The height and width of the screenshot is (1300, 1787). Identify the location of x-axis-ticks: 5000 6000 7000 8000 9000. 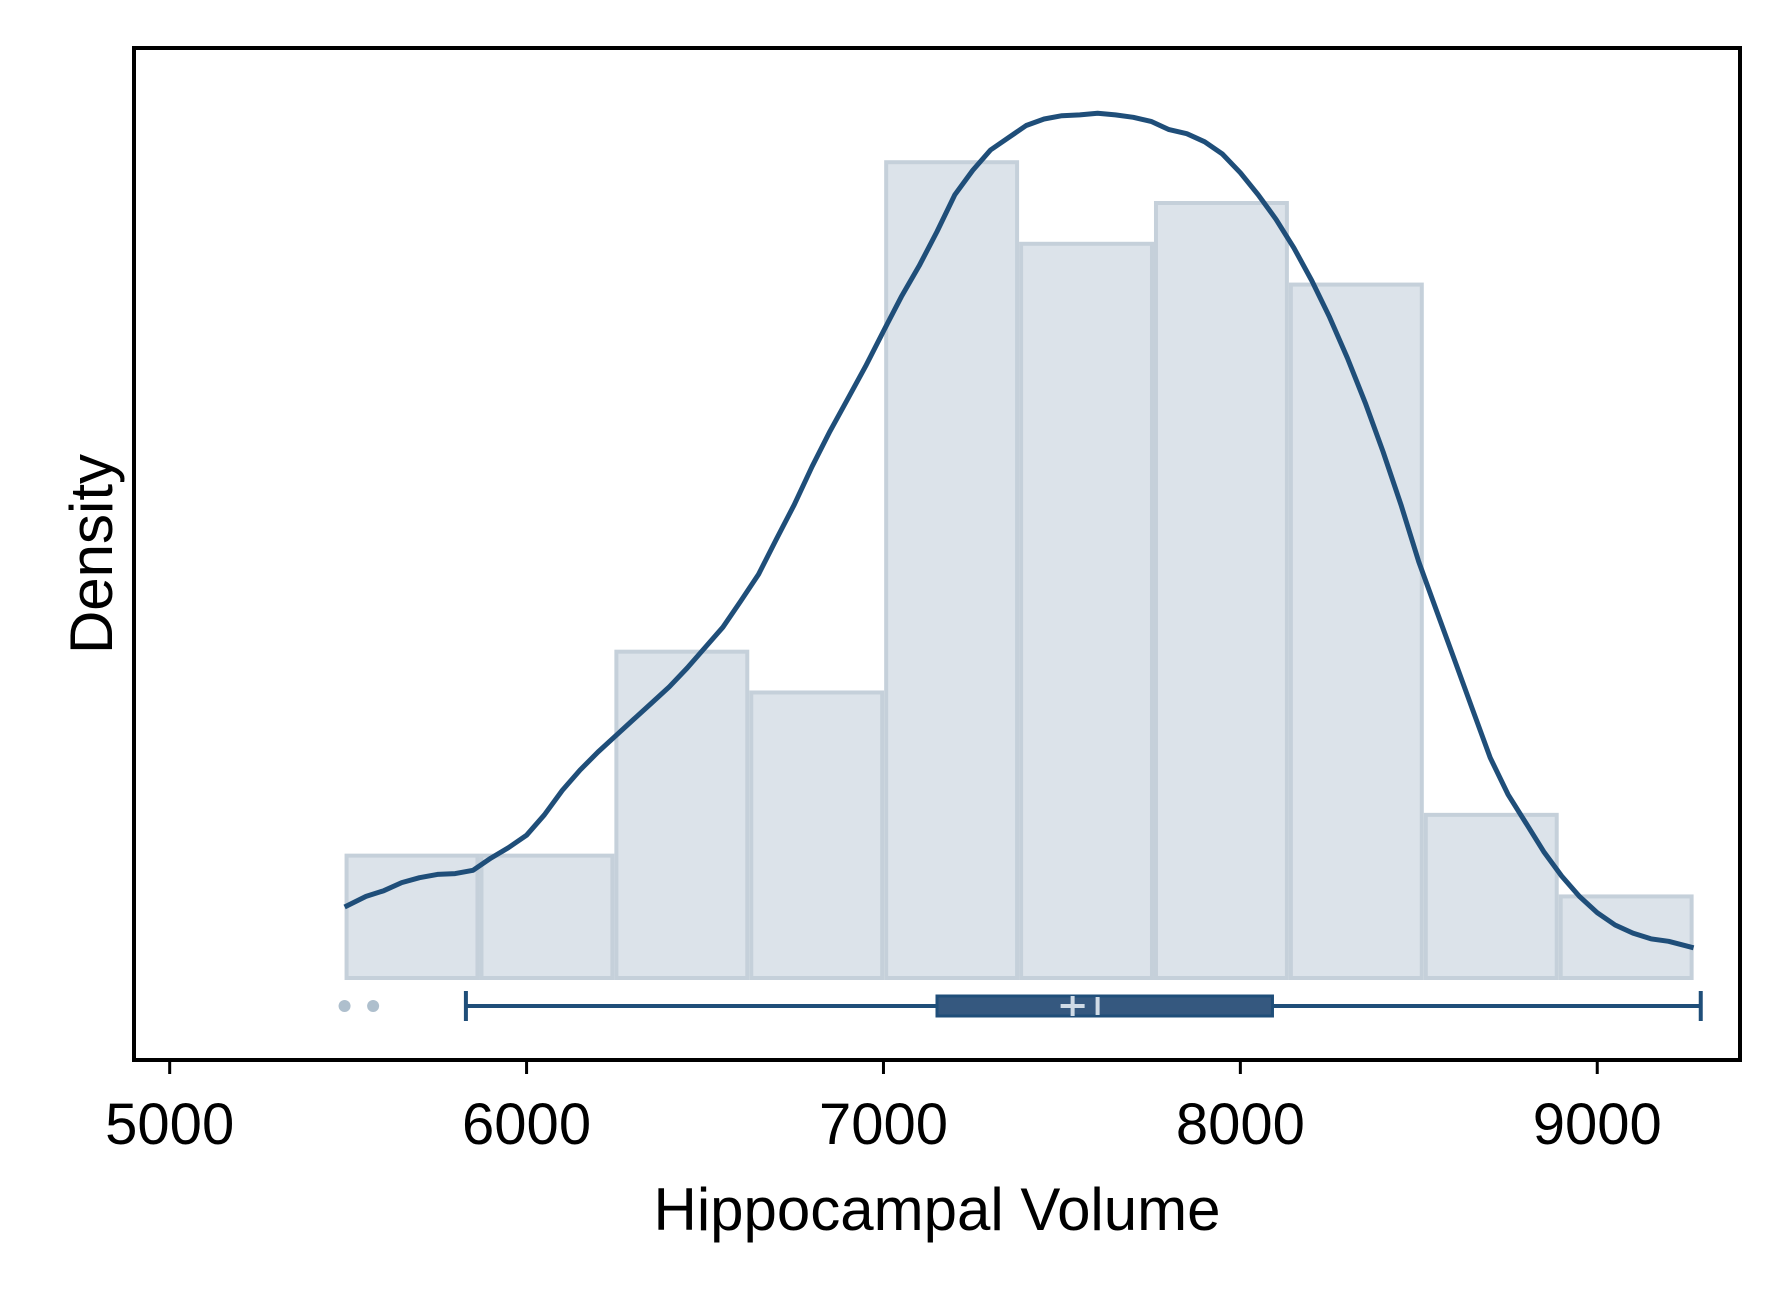
(883, 1108).